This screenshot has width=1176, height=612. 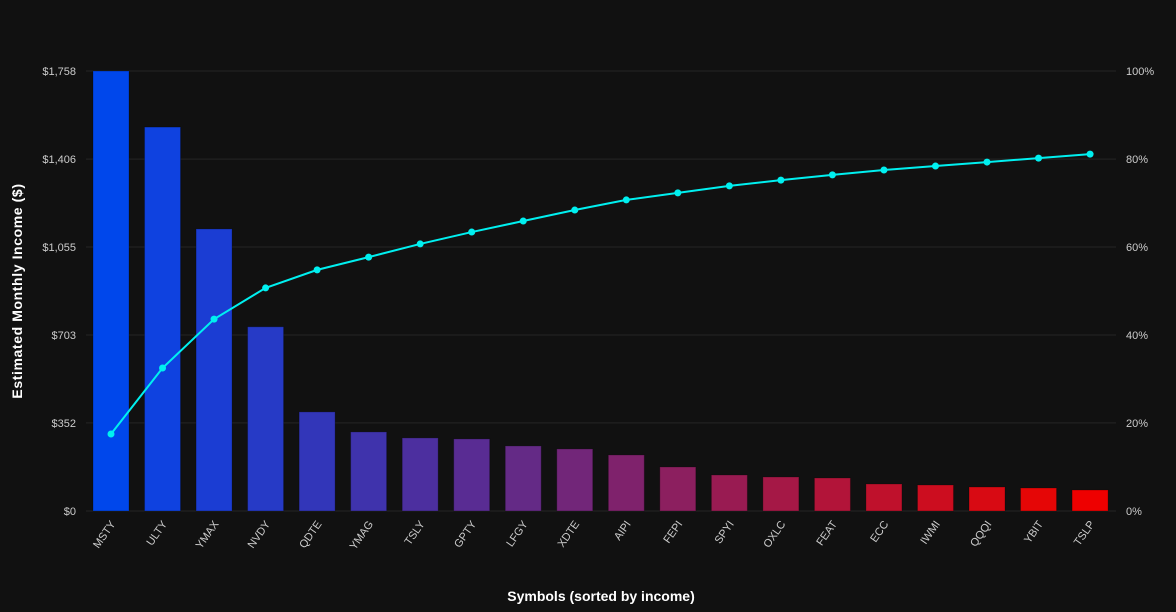 What do you see at coordinates (575, 480) in the screenshot?
I see `bar-xdte` at bounding box center [575, 480].